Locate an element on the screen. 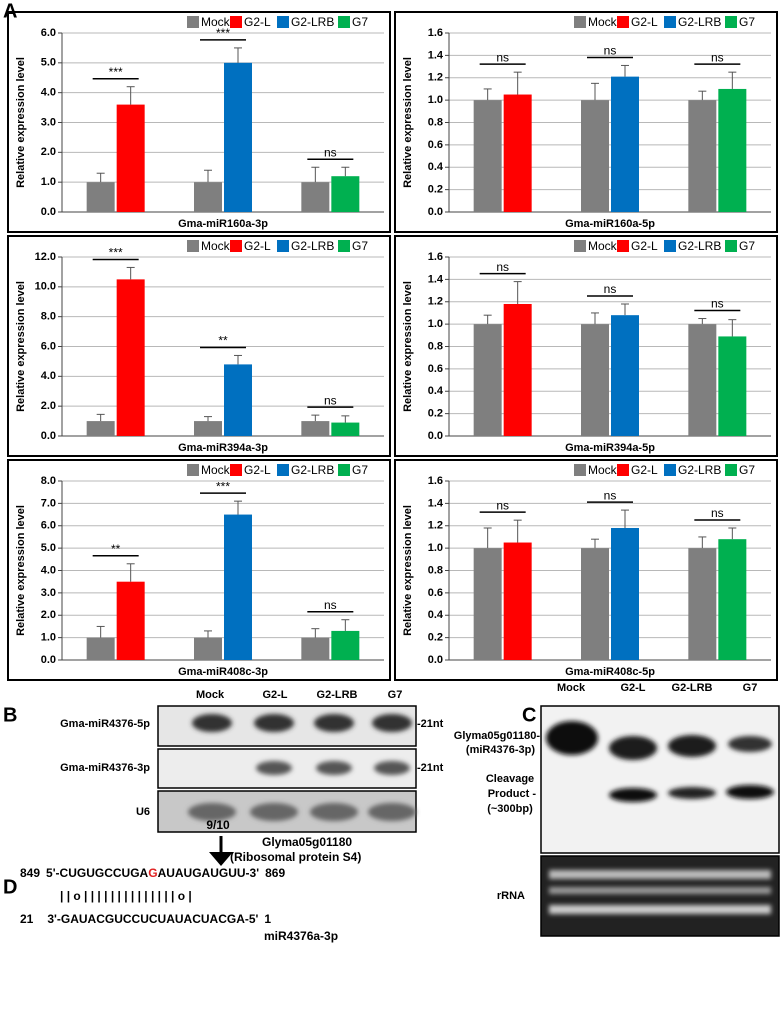 This screenshot has height=1019, width=782. lane-label: G2-L is located at coordinates (274, 695).